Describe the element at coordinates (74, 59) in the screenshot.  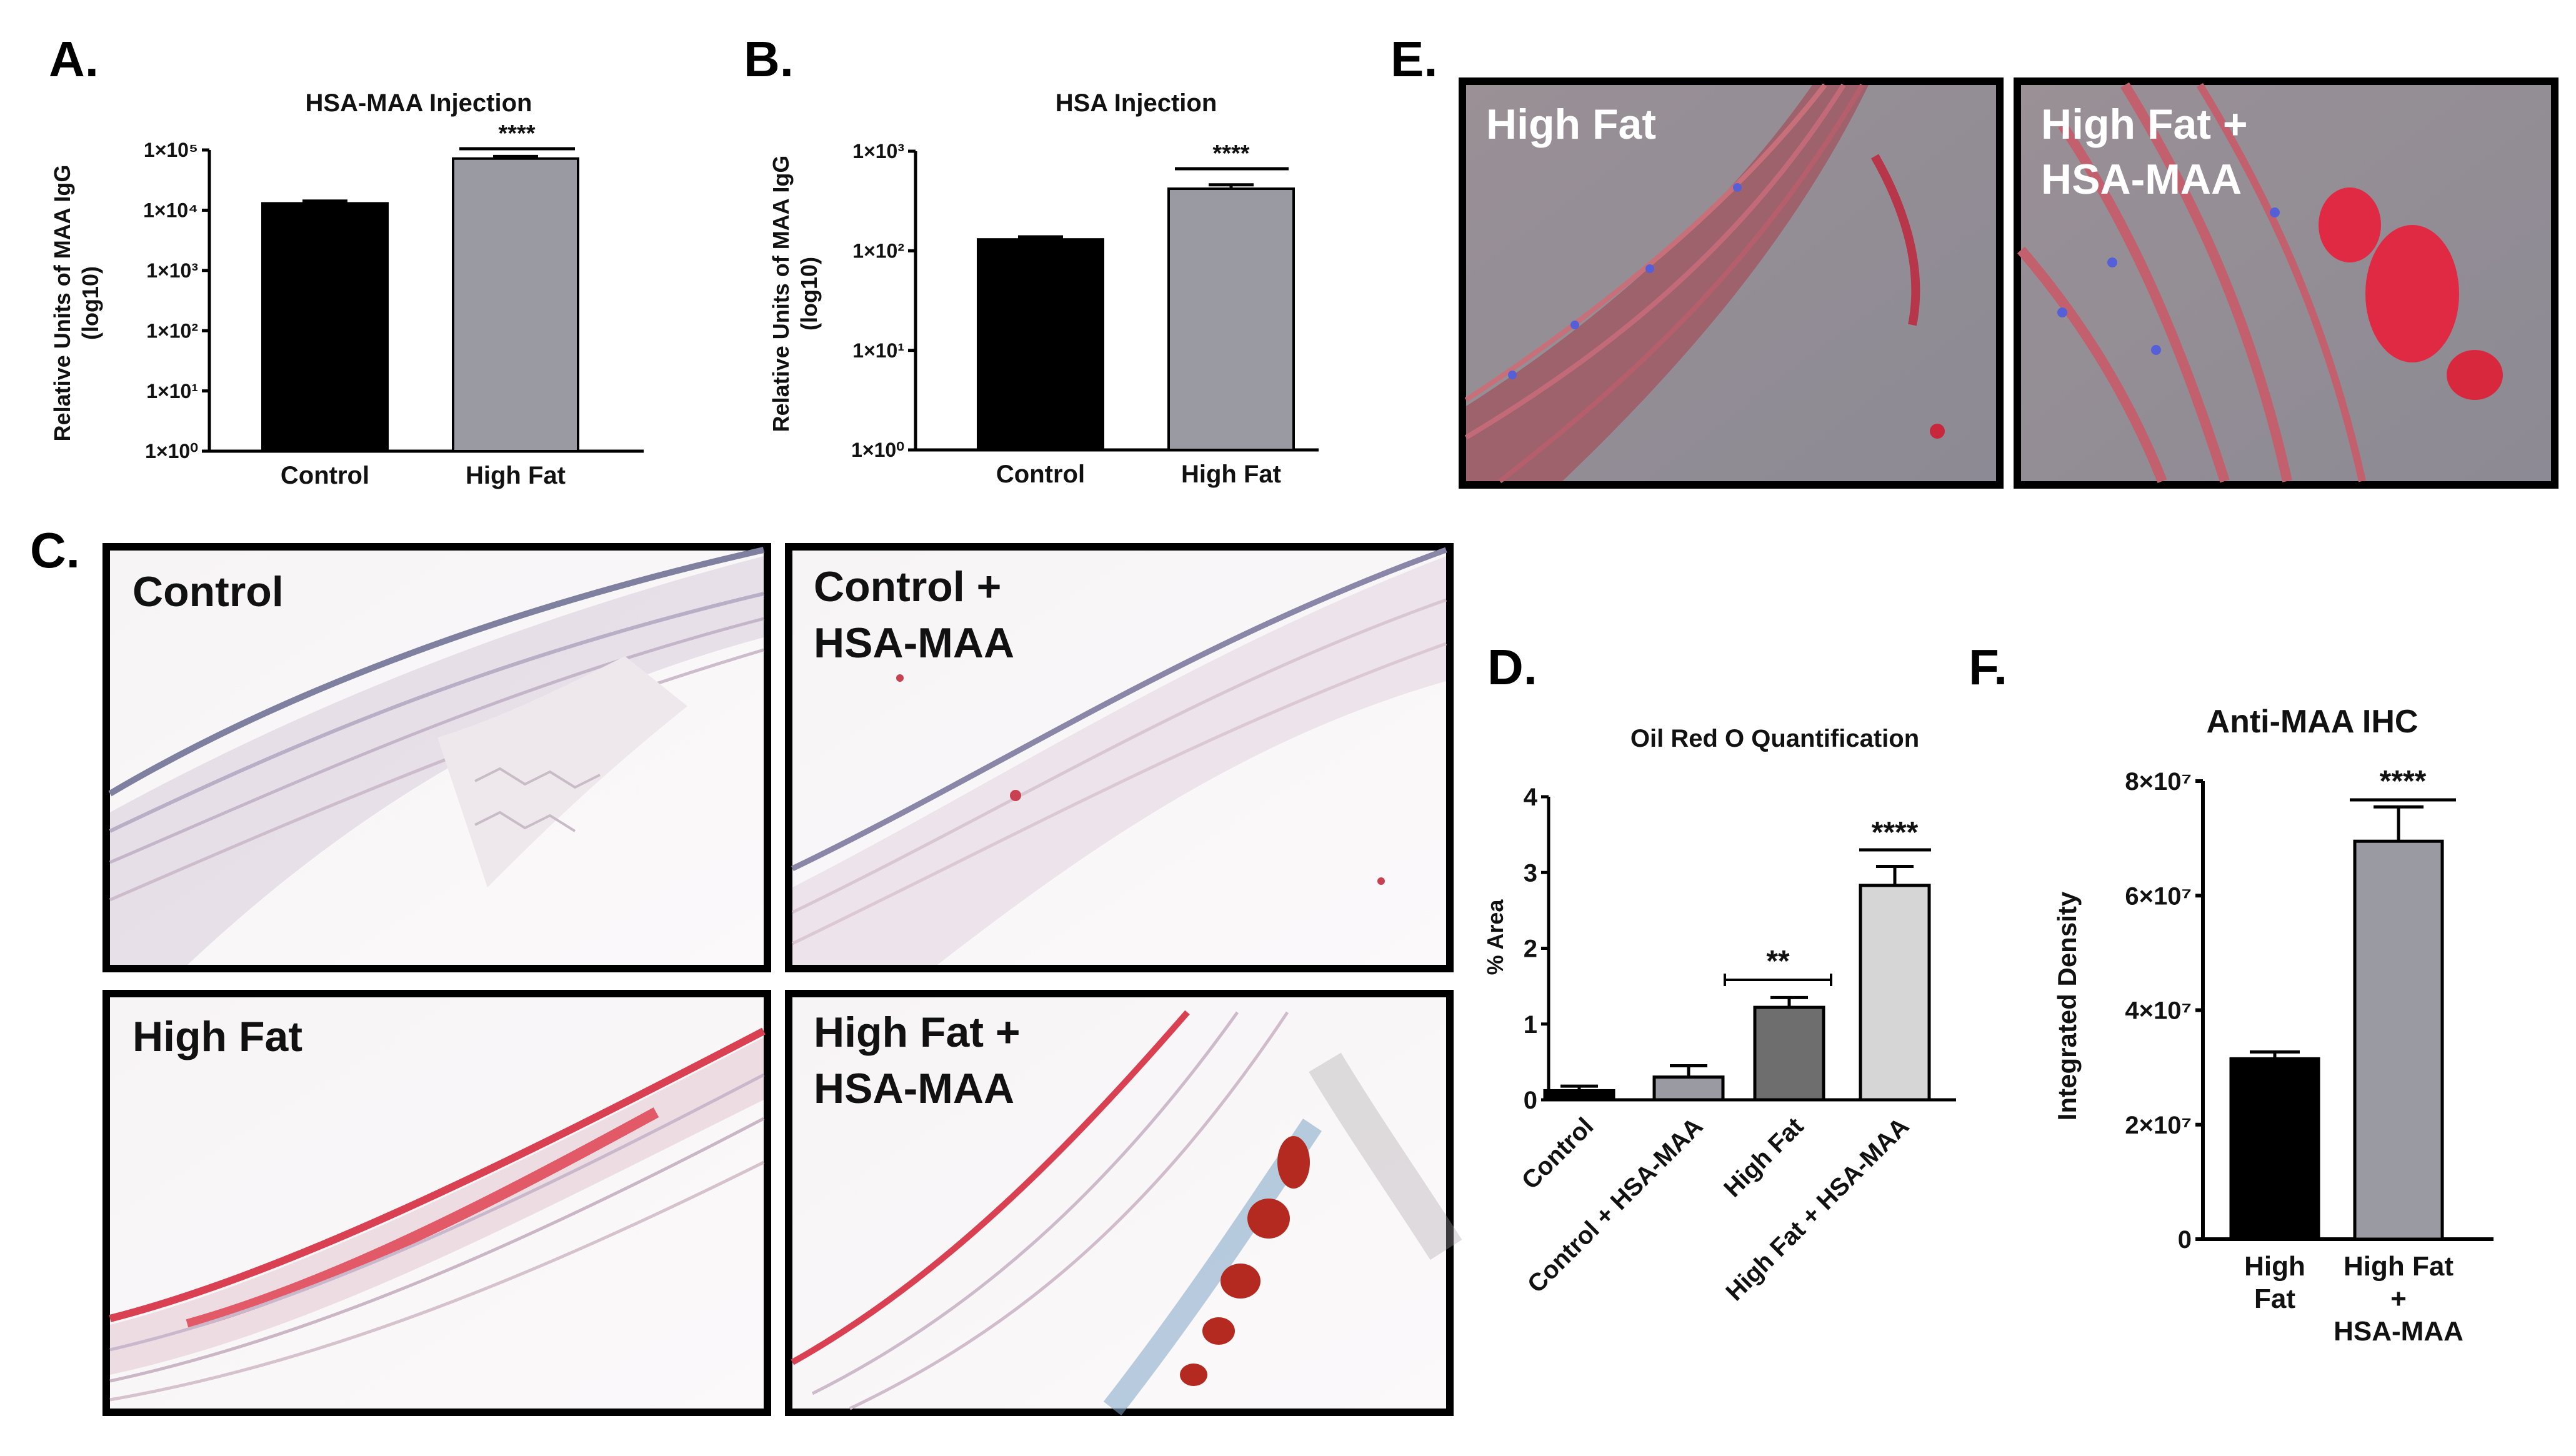
I see `panel-label-a: A.` at that location.